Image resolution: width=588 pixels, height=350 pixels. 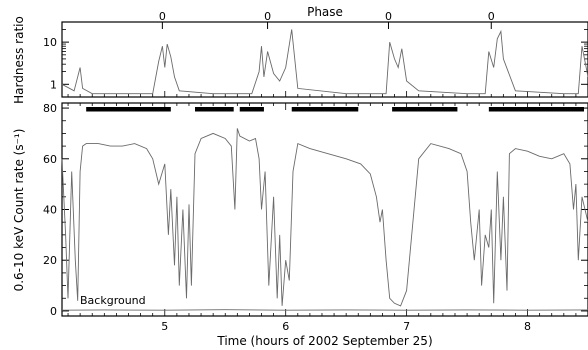 What do you see at coordinates (53, 84) in the screenshot?
I see `hardness-ytick-label: 1` at bounding box center [53, 84].